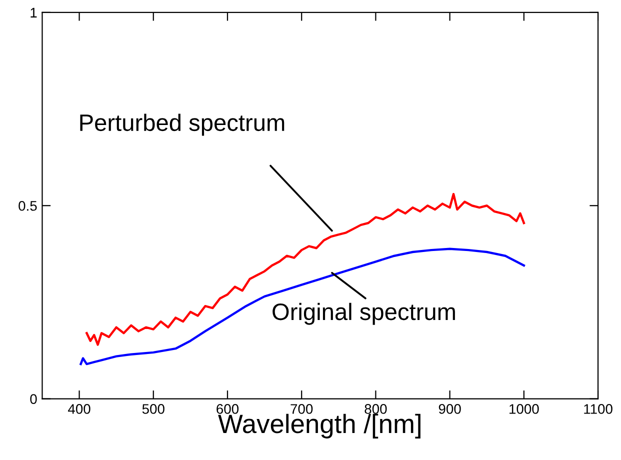 The image size is (621, 460). Describe the element at coordinates (79, 409) in the screenshot. I see `x-tick-label: 400` at that location.